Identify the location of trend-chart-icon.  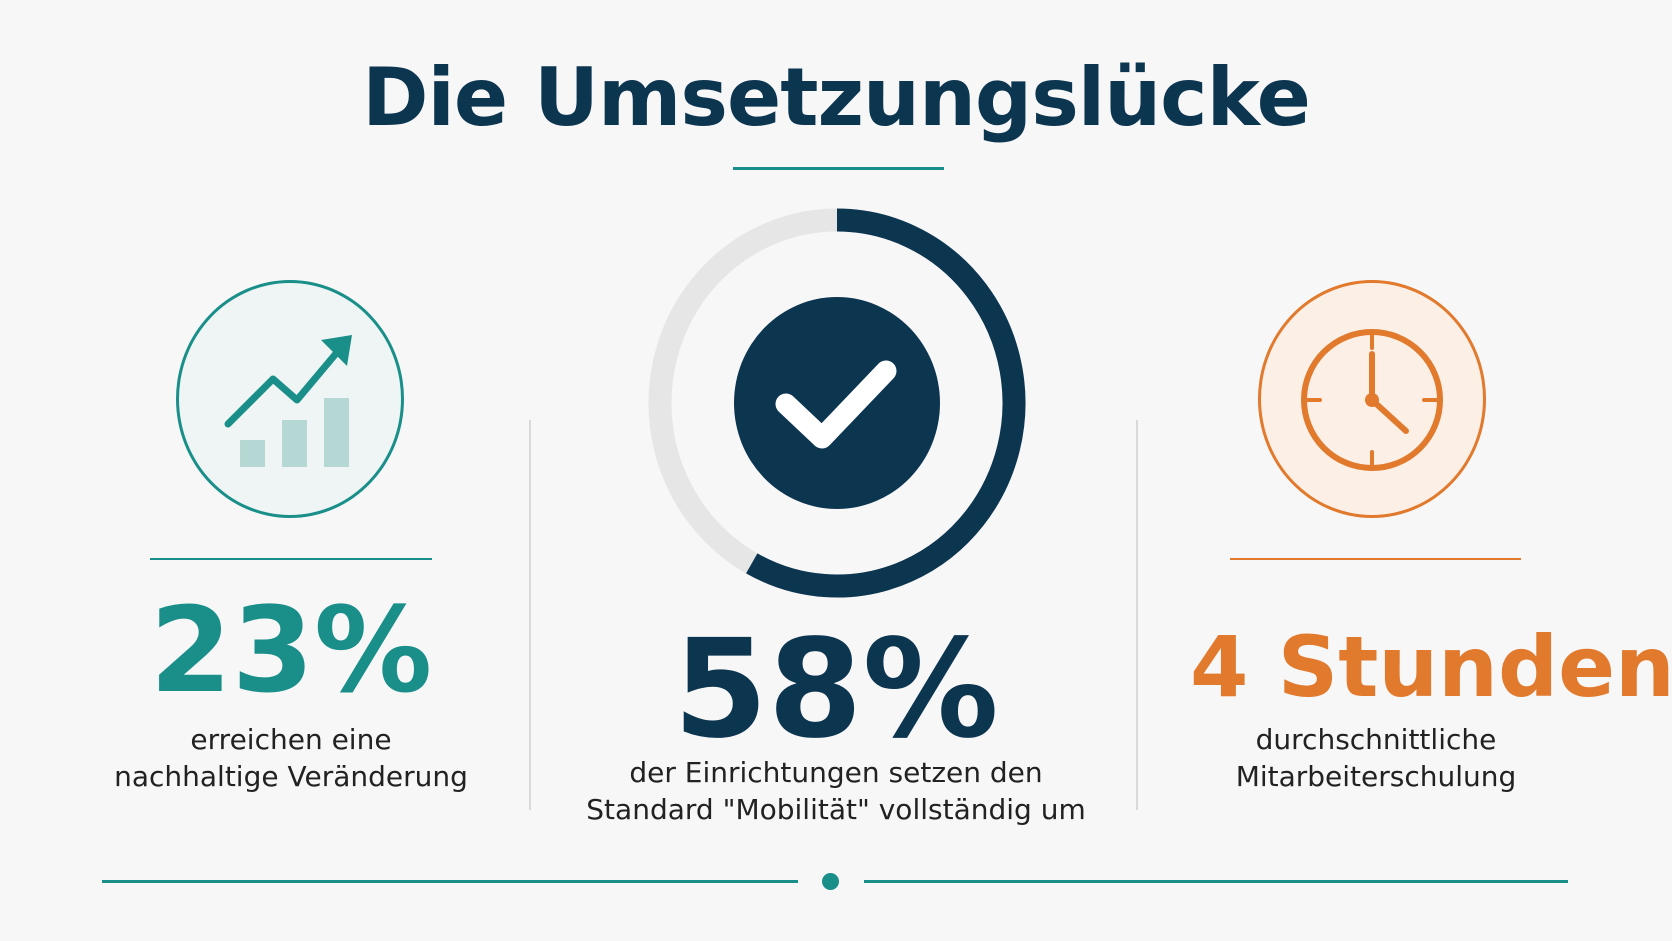
(288, 401).